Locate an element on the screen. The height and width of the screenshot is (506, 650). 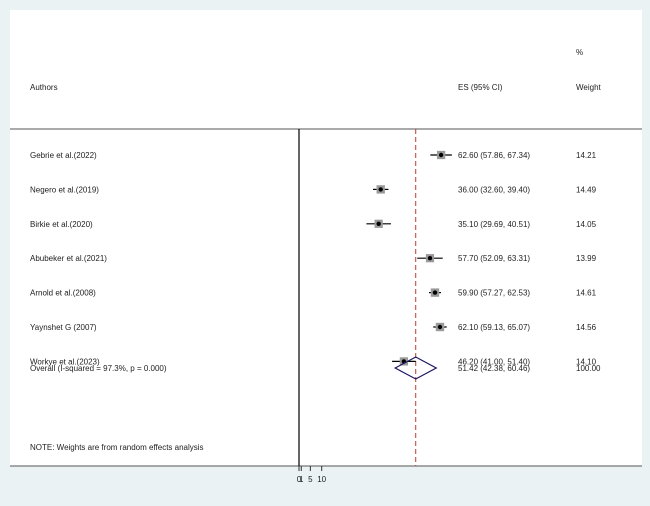
es-ci-text: 59.90 (57.27, 62.53) is located at coordinates (494, 293).